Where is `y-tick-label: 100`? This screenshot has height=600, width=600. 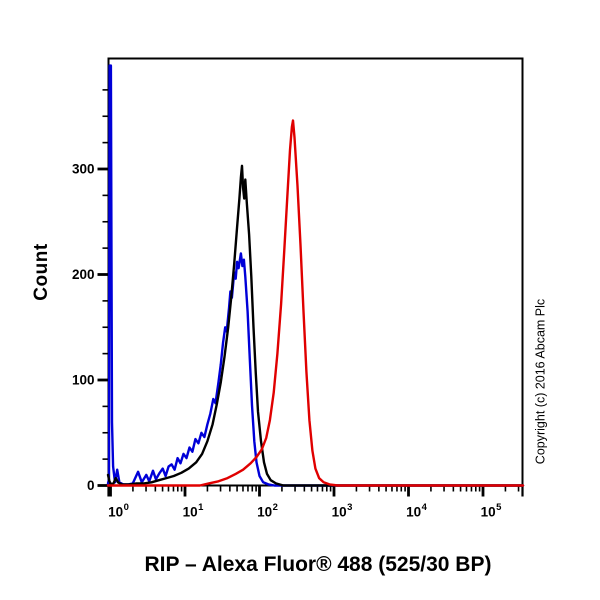
y-tick-label: 100 is located at coordinates (83, 380).